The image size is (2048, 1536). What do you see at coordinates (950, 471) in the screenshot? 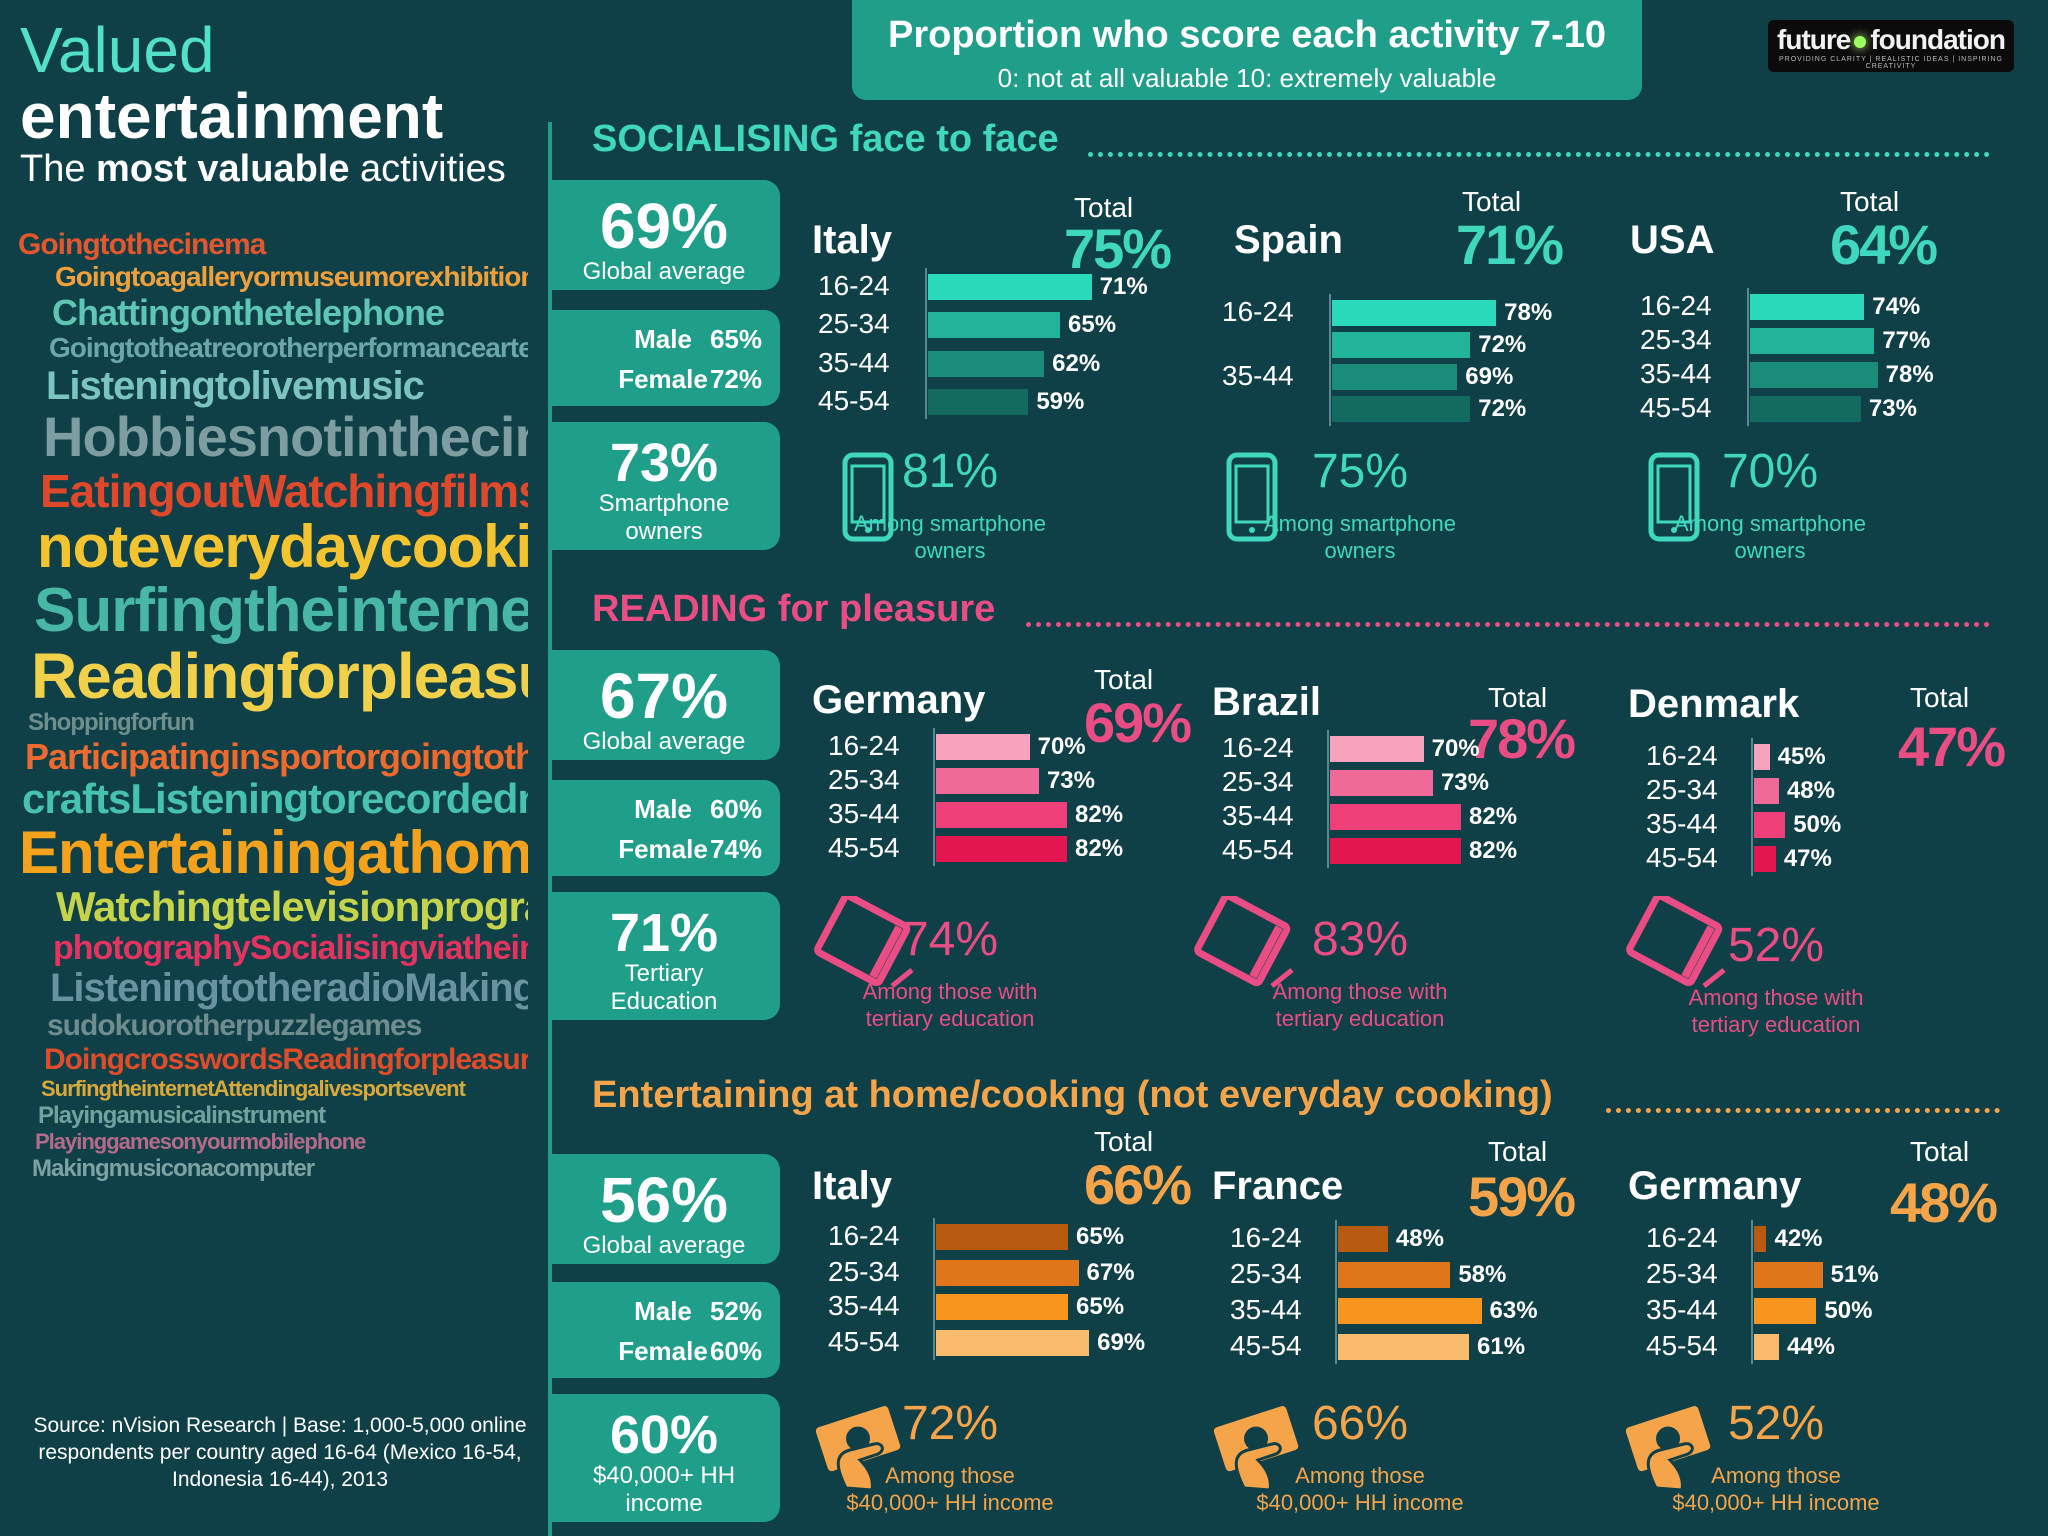
I see `sub-segment-value: 81%` at bounding box center [950, 471].